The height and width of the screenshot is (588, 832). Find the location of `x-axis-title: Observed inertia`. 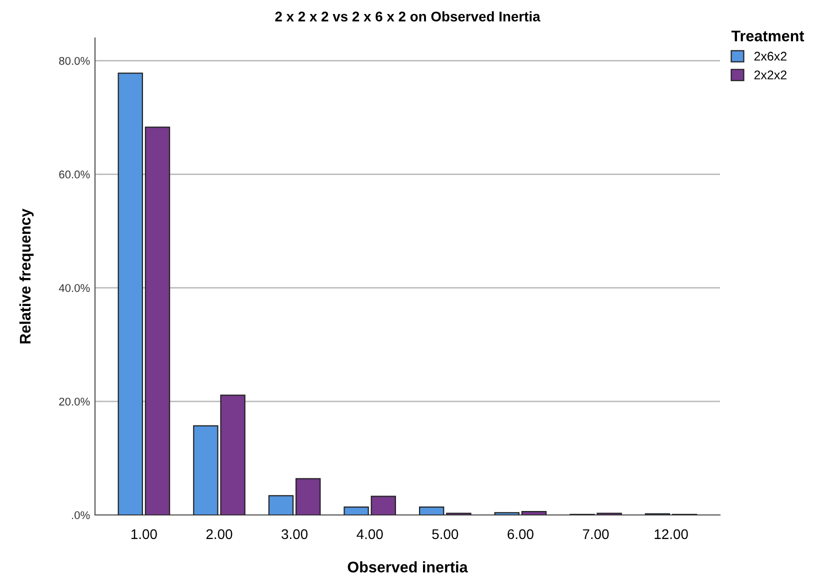

x-axis-title: Observed inertia is located at coordinates (408, 566).